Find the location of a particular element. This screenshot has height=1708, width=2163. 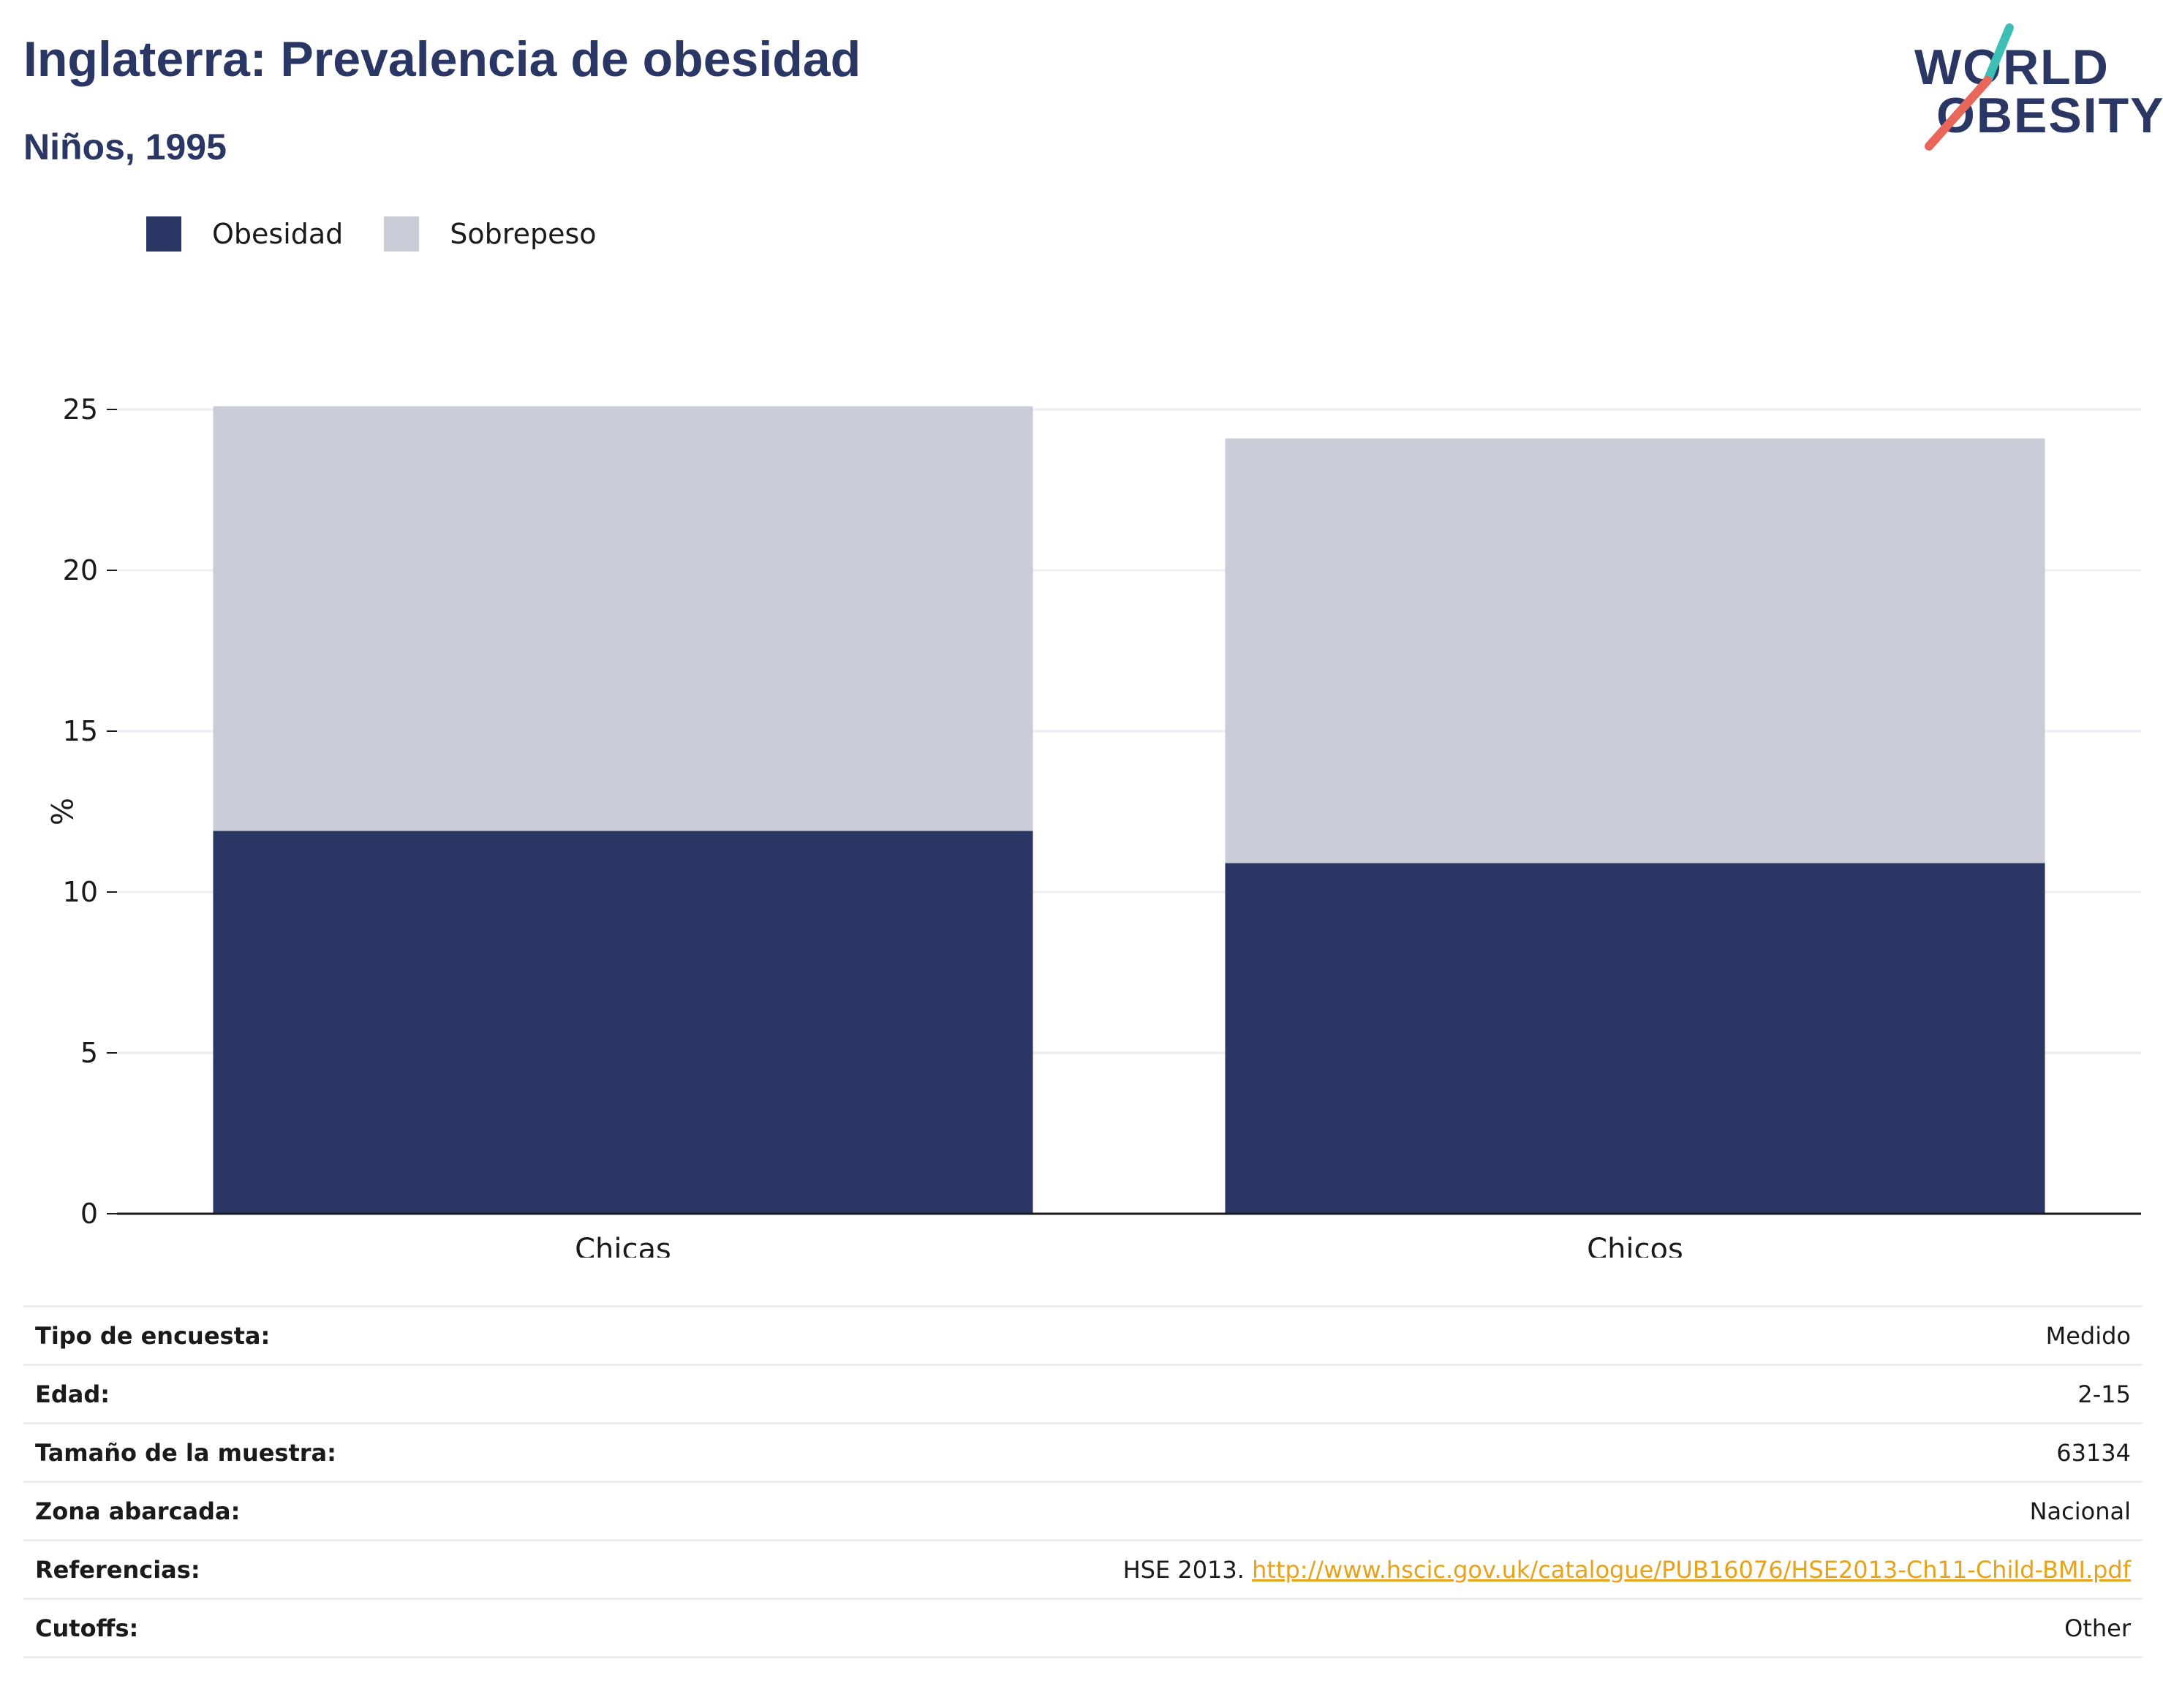

legend-item-overweight: Sobrepeso is located at coordinates (490, 234).